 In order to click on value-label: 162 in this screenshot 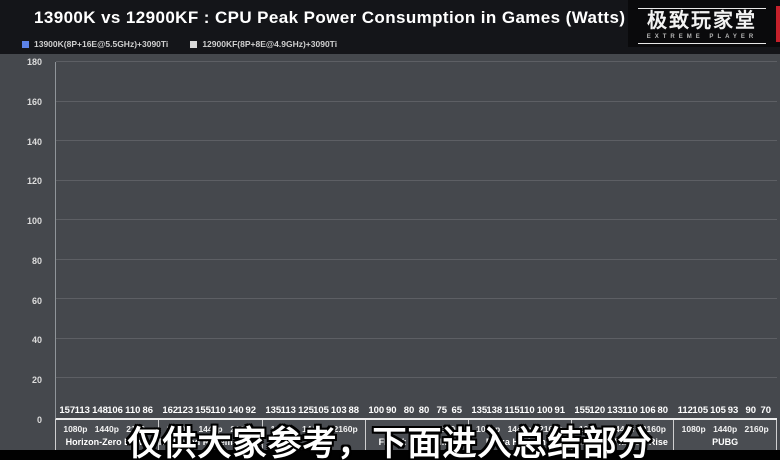, I will do `click(170, 410)`.